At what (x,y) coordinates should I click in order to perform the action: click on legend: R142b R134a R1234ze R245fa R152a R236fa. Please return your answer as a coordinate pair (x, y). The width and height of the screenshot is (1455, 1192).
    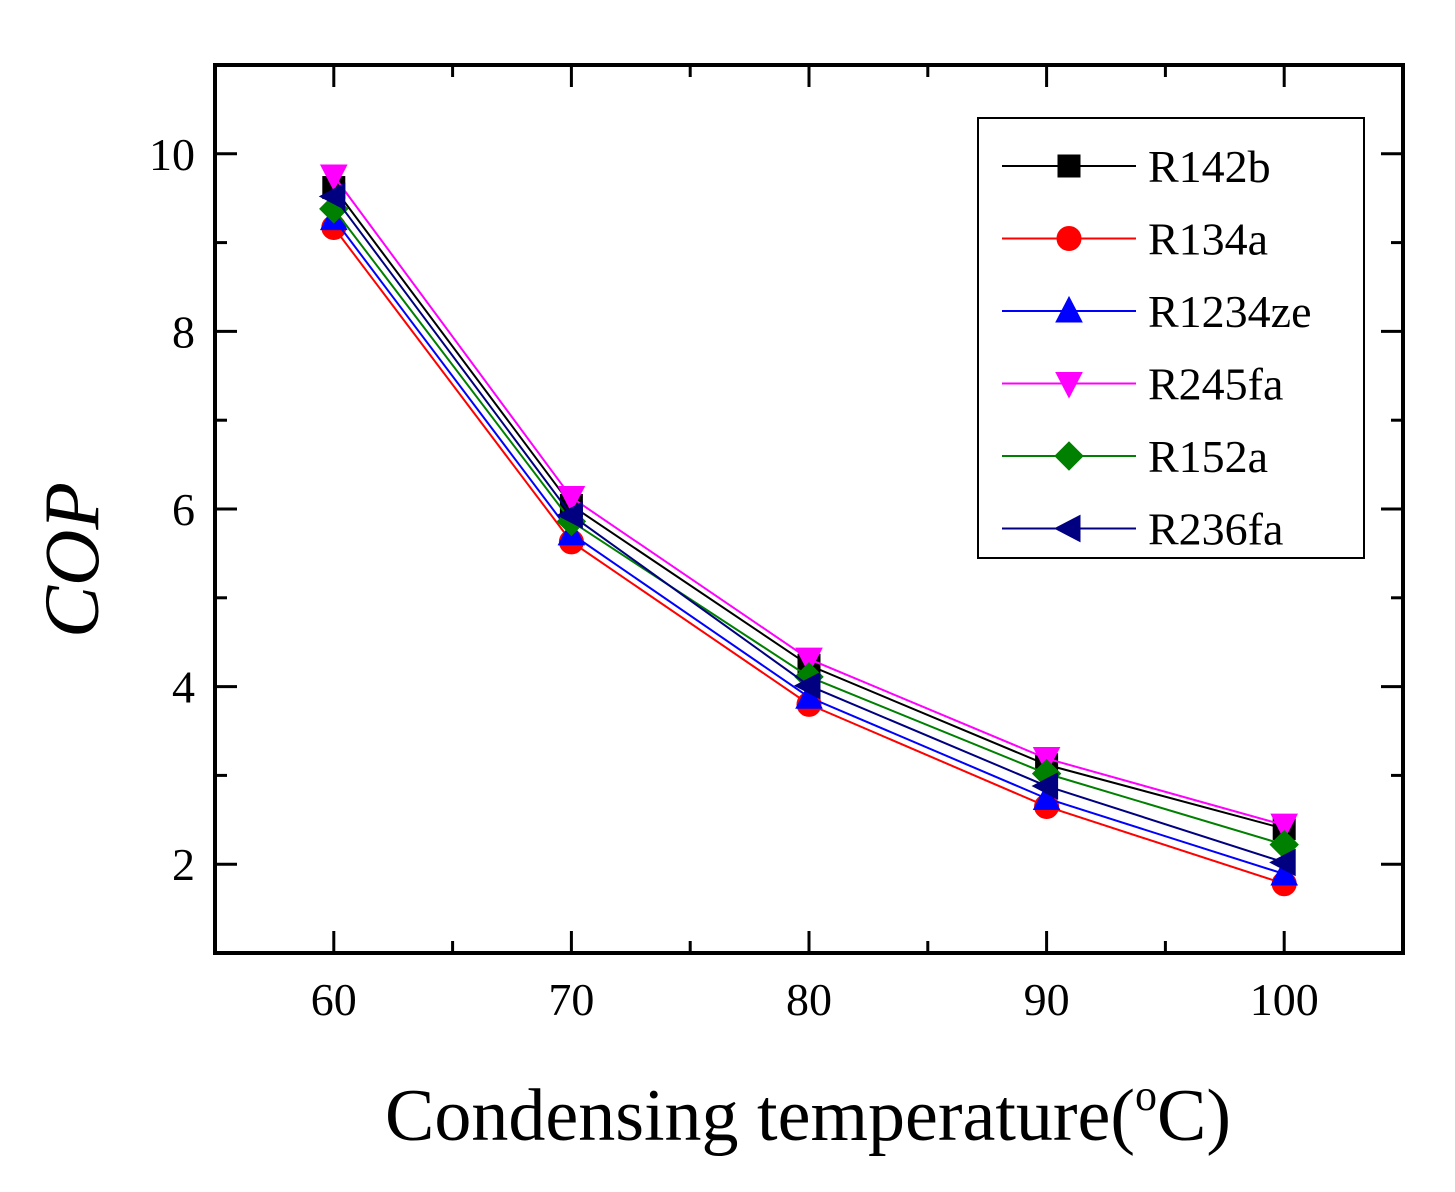
    Looking at the image, I should click on (1171, 338).